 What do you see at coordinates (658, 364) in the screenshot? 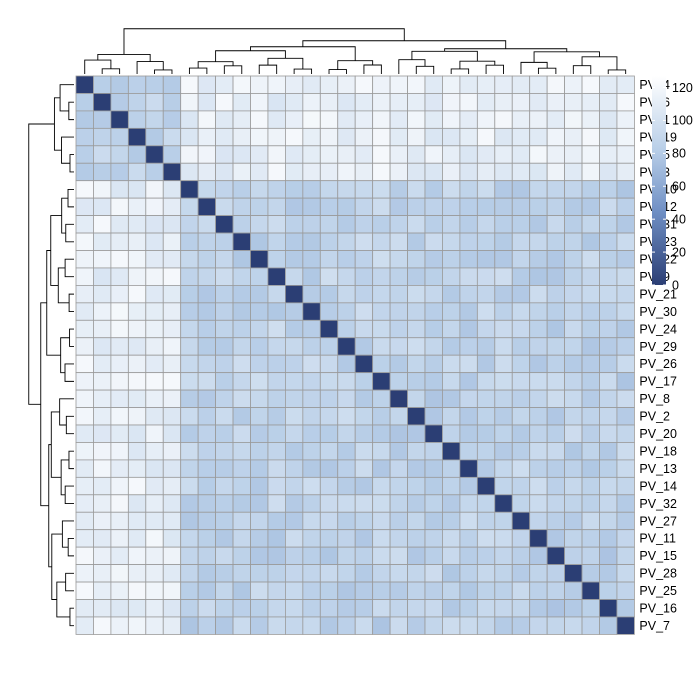
I see `row-label: PV_26` at bounding box center [658, 364].